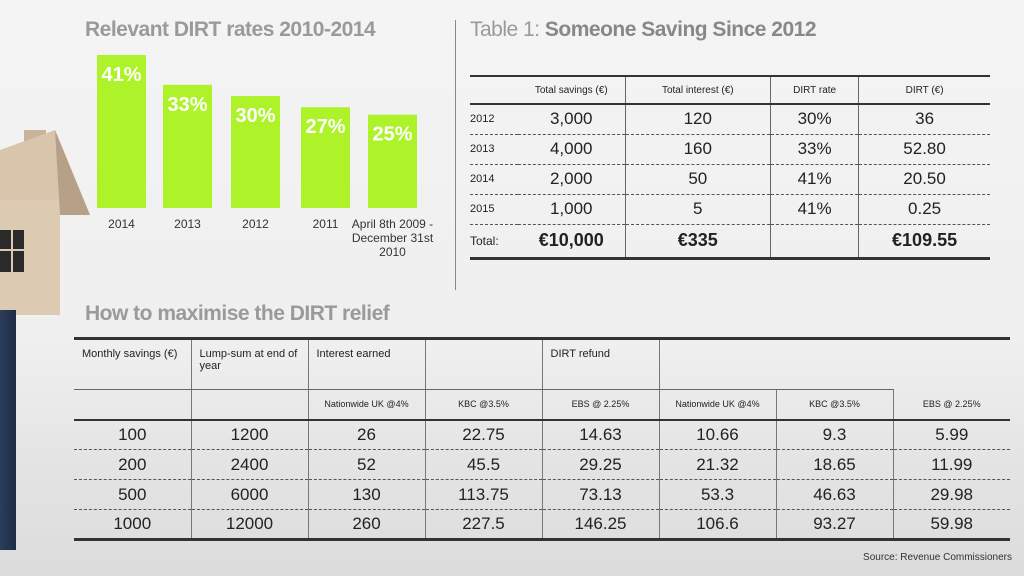 The image size is (1024, 576). I want to click on table-cell: 3,000, so click(571, 119).